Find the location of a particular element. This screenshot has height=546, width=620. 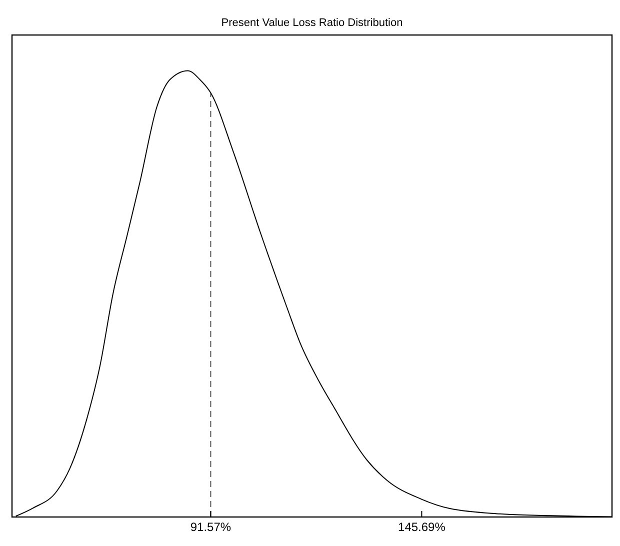

x-tick-label: 91.57% is located at coordinates (211, 527).